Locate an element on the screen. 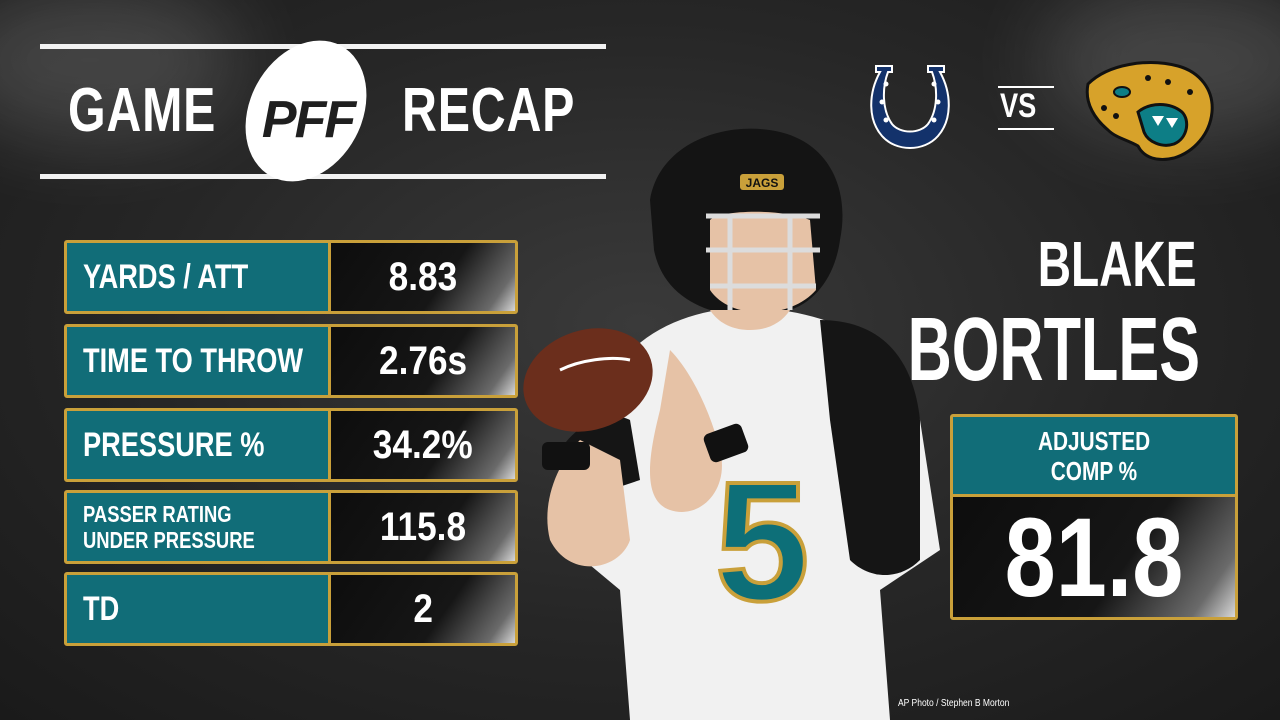 Image resolution: width=1280 pixels, height=720 pixels. stat-row-time-to-throw: TIME TO THROW 2.76s is located at coordinates (291, 361).